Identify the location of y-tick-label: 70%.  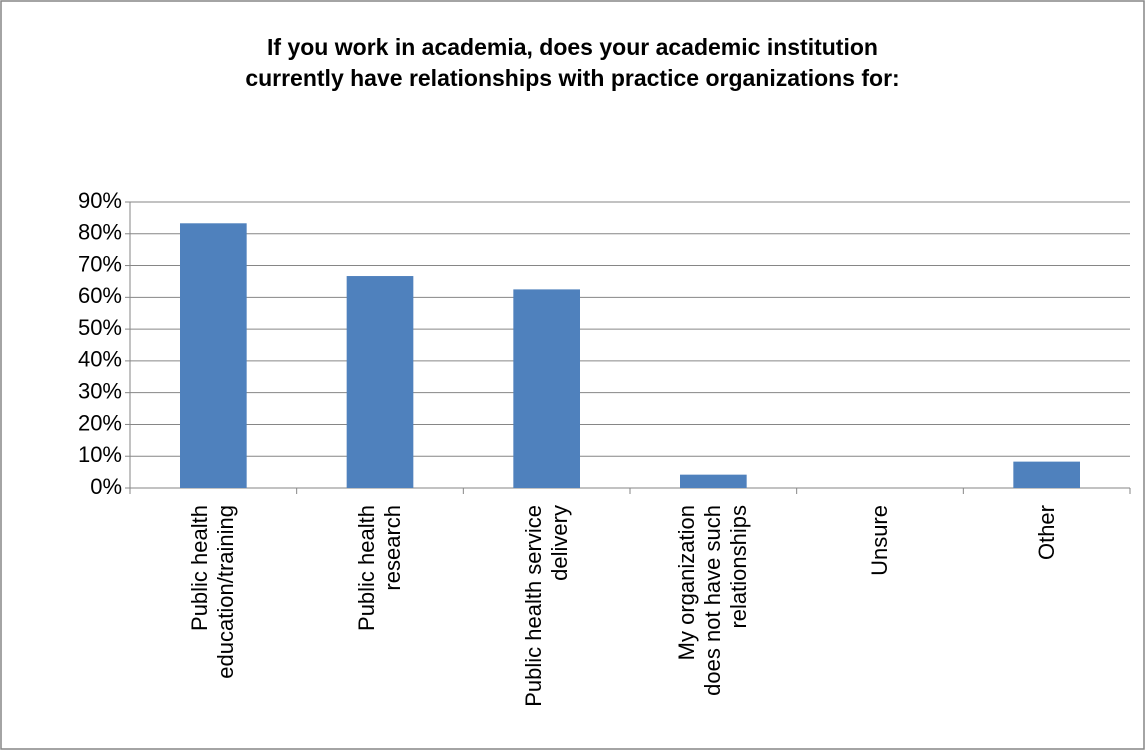
(100, 263).